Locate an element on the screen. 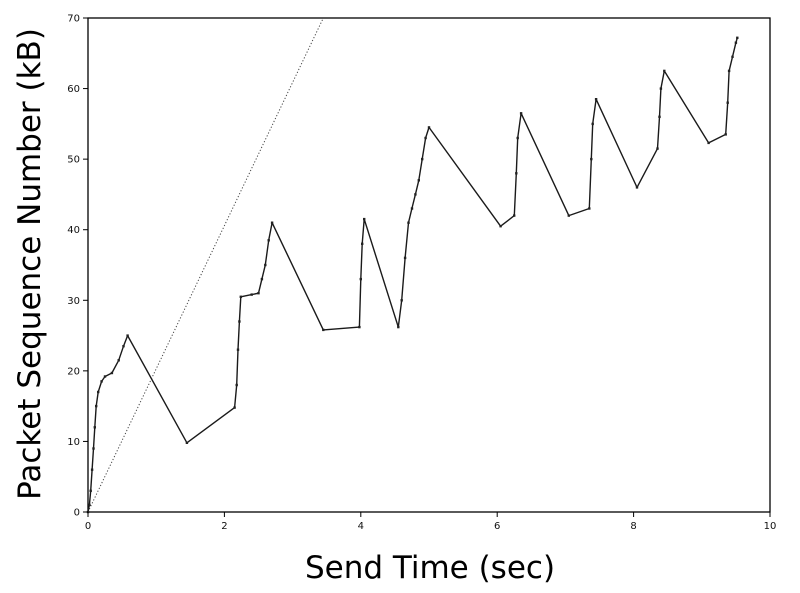 This screenshot has width=800, height=593. y-tick-label: 30 is located at coordinates (73, 301).